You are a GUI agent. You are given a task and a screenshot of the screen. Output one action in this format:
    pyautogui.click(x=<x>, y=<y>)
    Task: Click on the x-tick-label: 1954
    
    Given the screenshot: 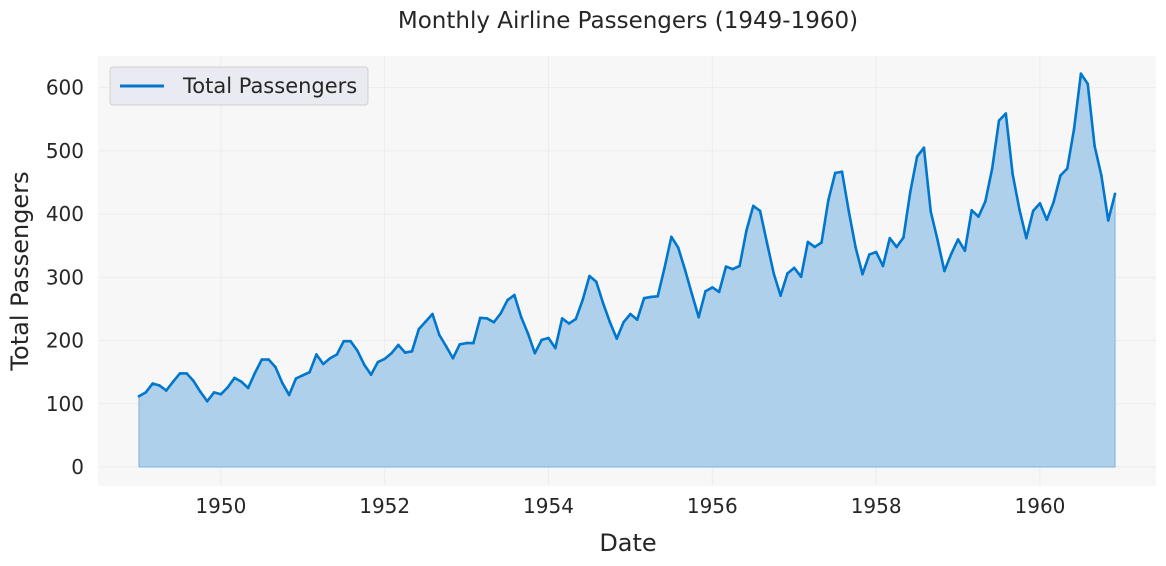 What is the action you would take?
    pyautogui.click(x=548, y=506)
    